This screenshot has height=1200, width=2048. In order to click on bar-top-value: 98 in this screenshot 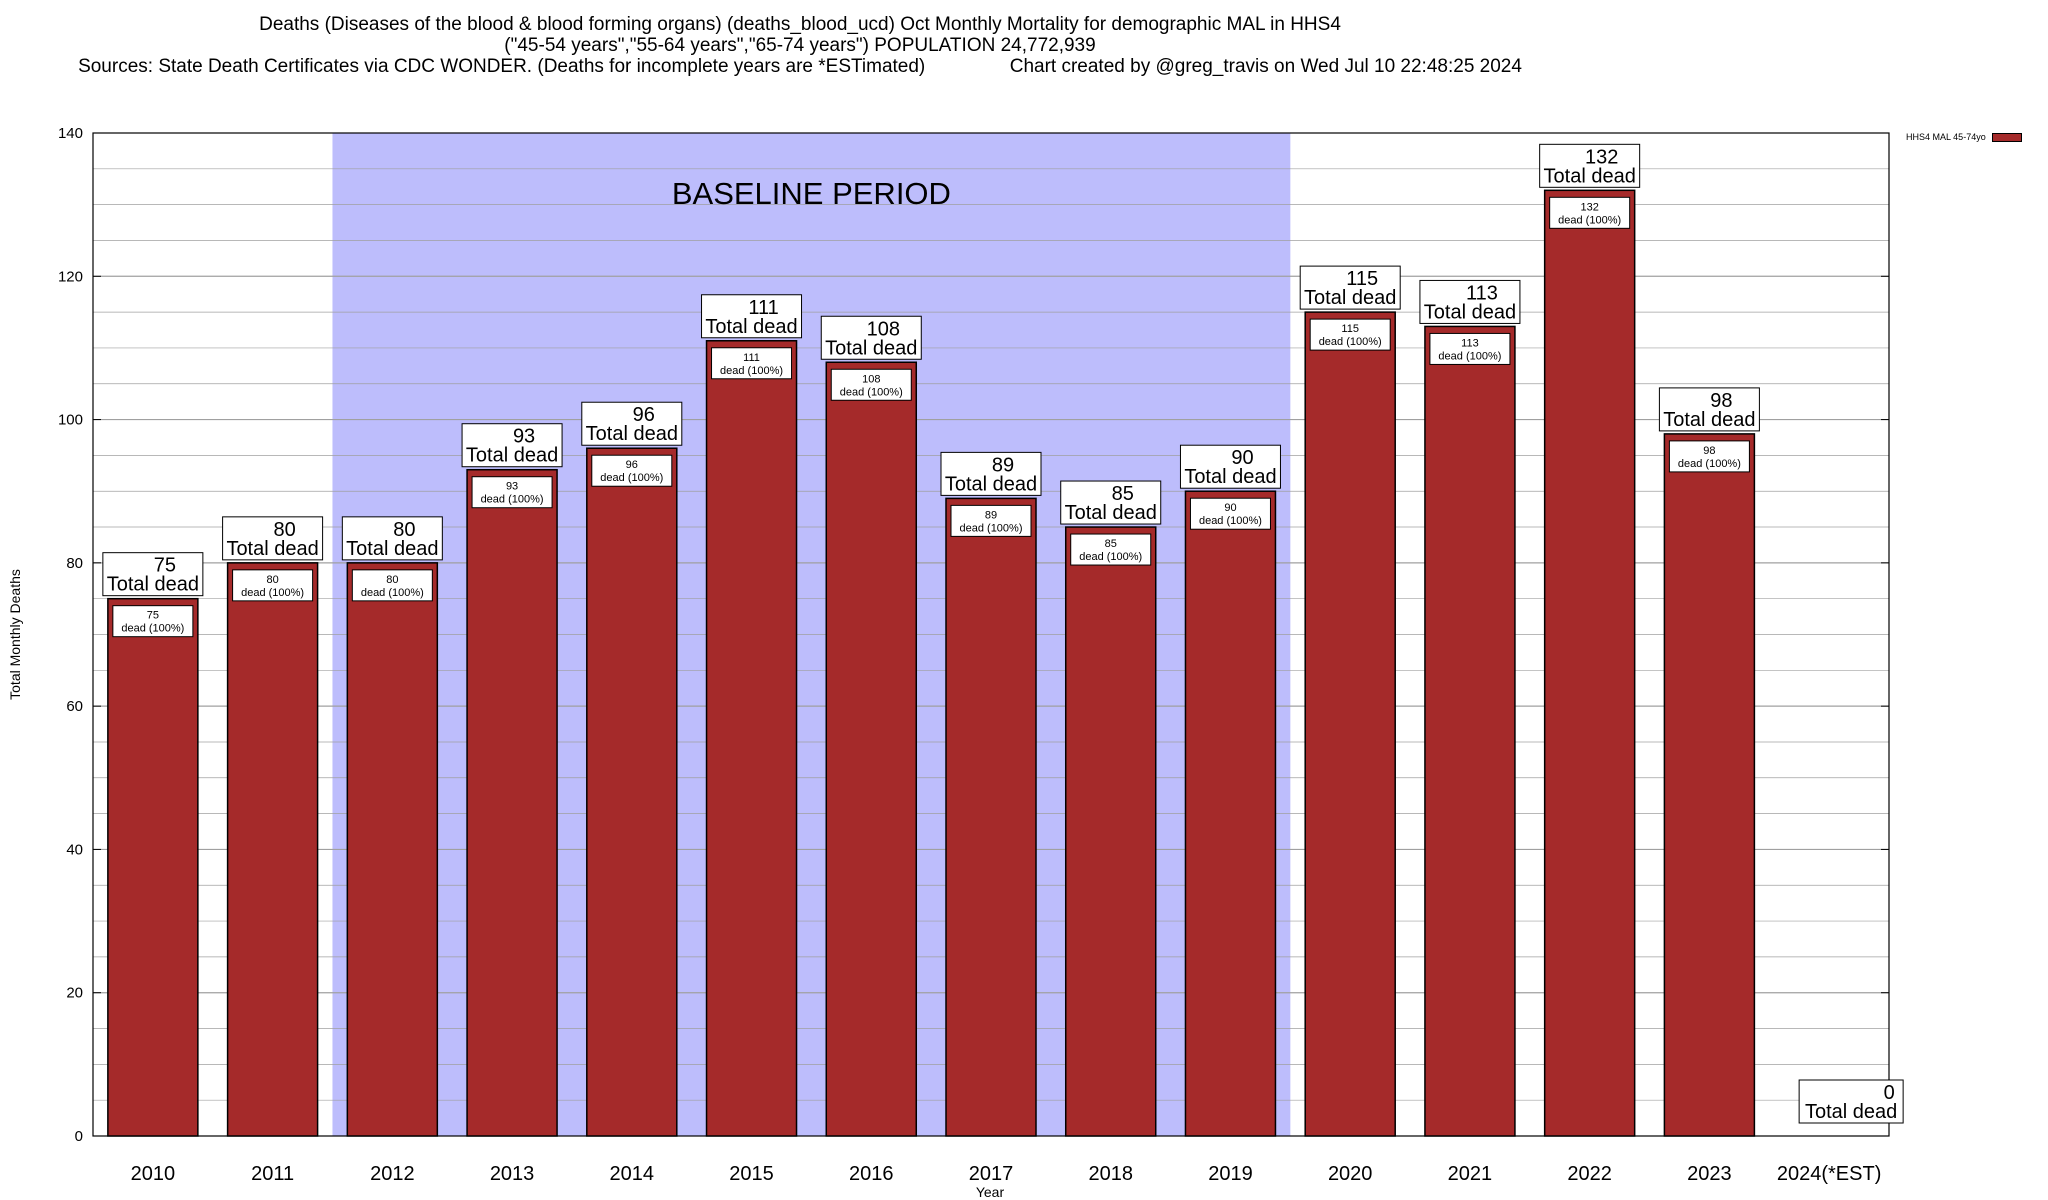, I will do `click(1721, 401)`.